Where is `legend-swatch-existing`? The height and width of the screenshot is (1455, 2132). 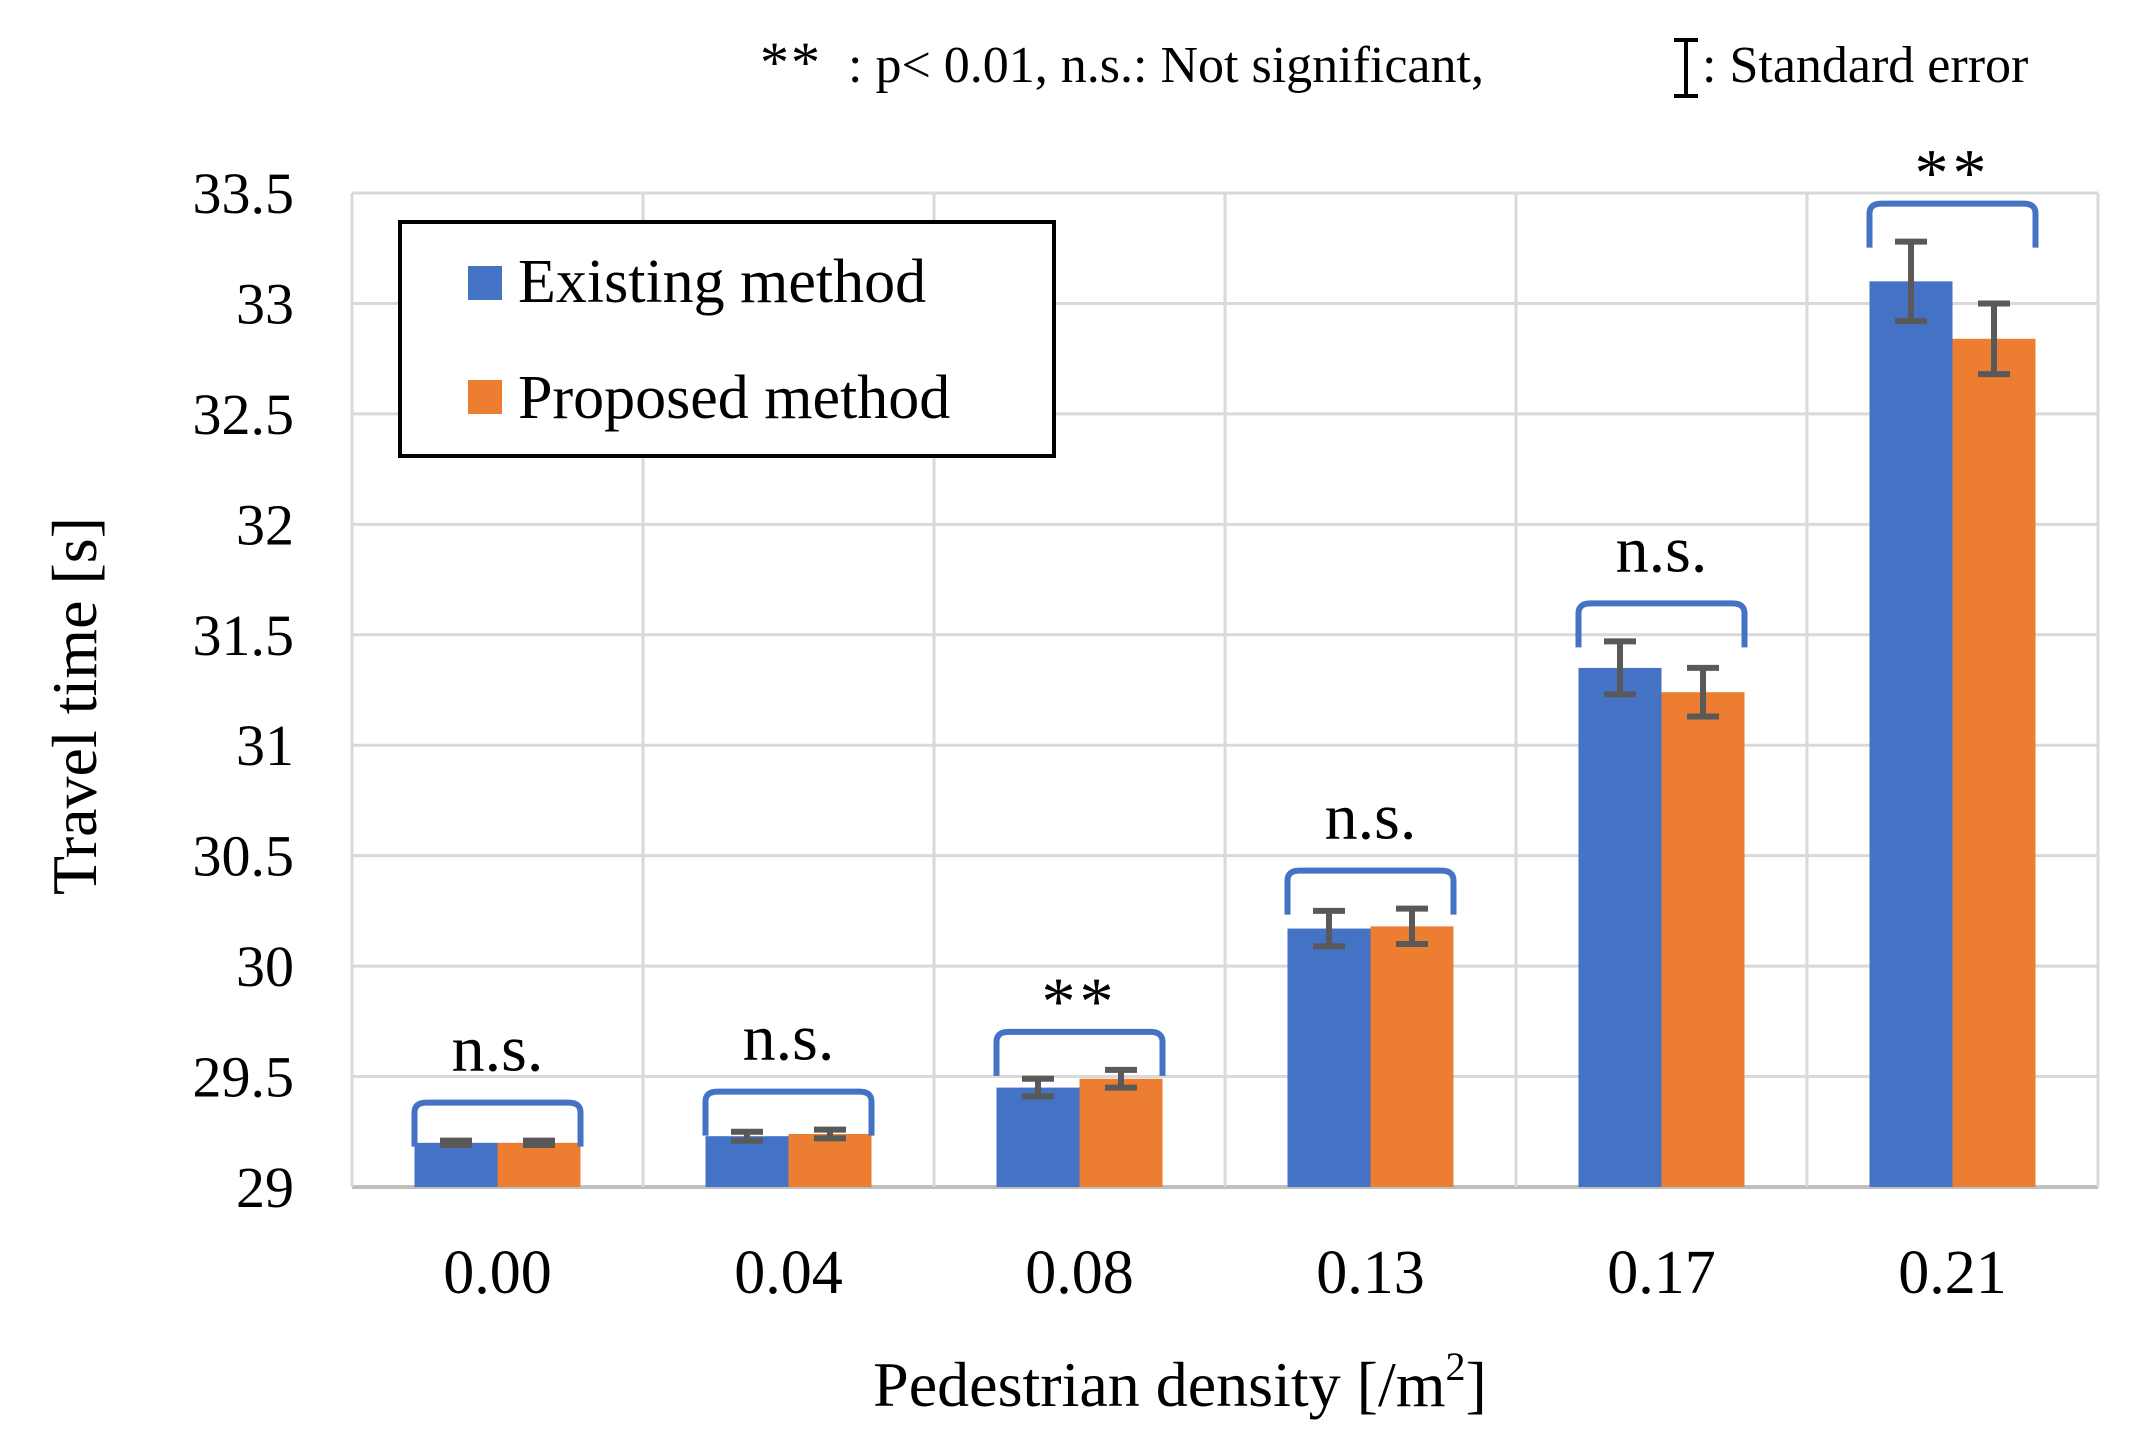
legend-swatch-existing is located at coordinates (485, 283).